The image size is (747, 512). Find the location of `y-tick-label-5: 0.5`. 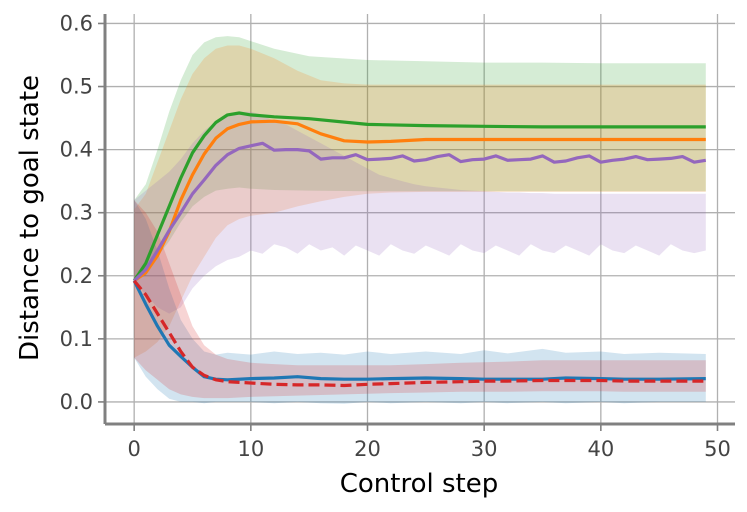

y-tick-label-5: 0.5 is located at coordinates (76, 87).